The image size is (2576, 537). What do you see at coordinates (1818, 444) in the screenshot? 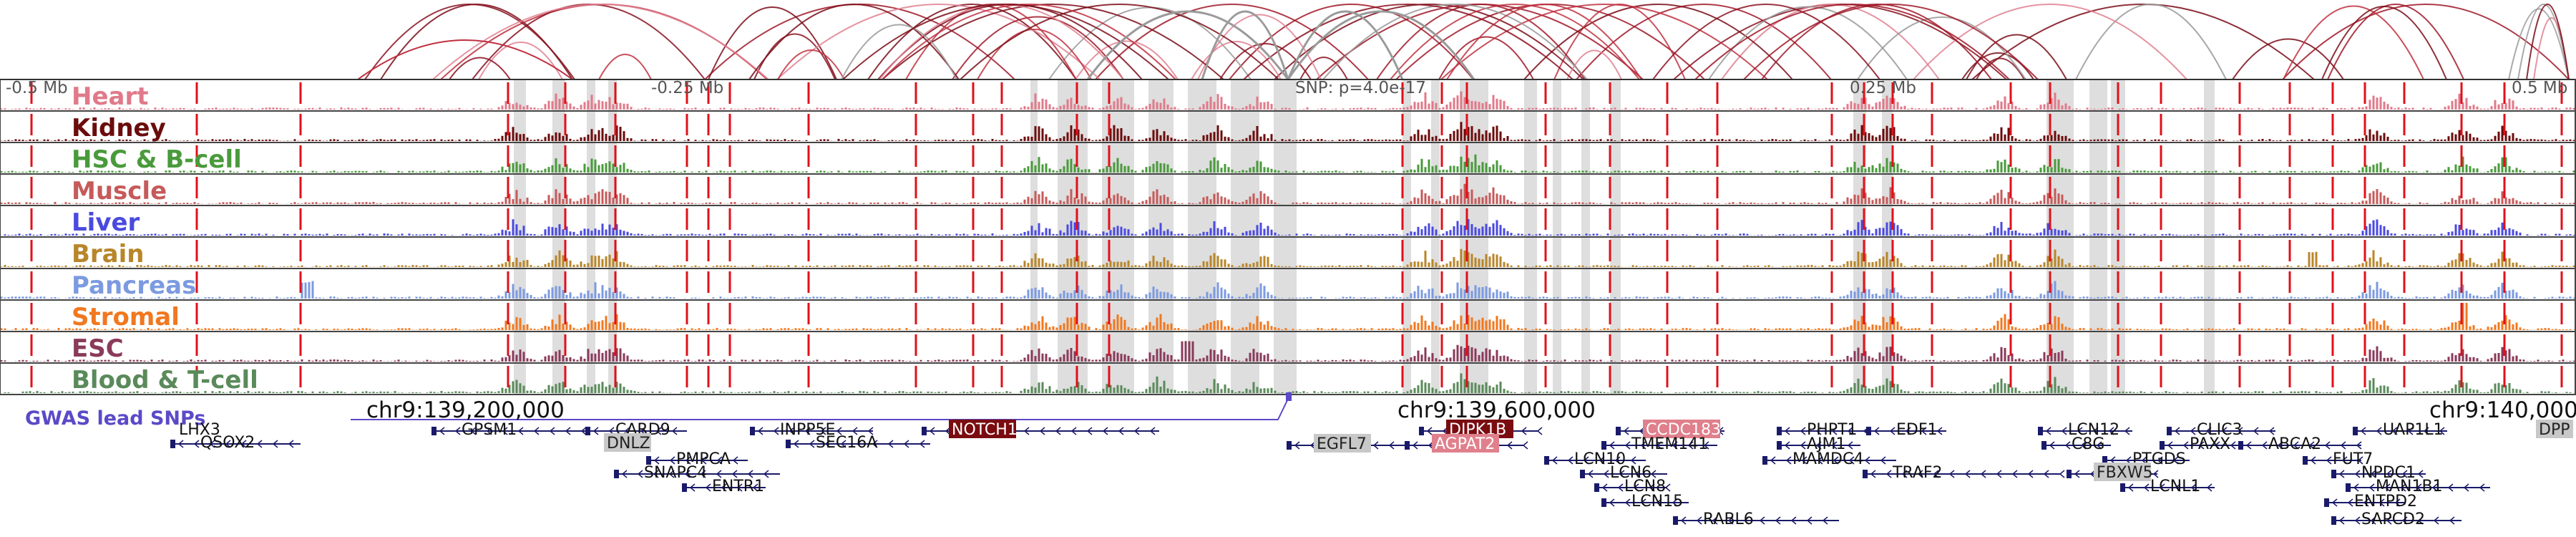
I see `gene-annotation: AJM1` at bounding box center [1818, 444].